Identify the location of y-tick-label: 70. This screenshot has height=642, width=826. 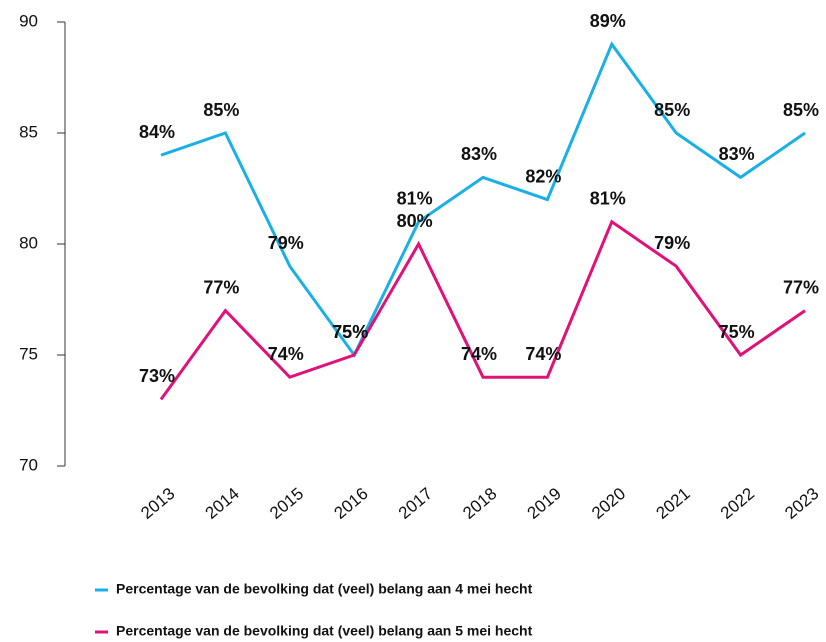
(28, 464).